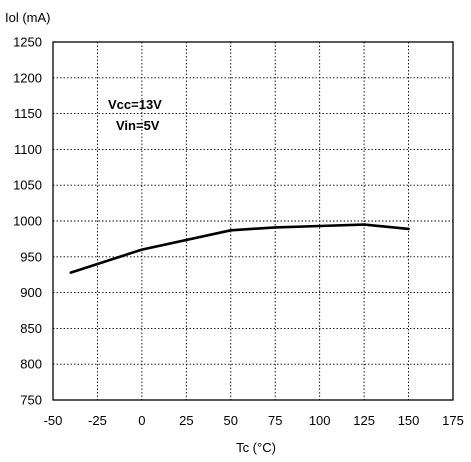  I want to click on y-tick-labels: 750 800 850 900 950 1000 1050 1100 1150 1200 1250, so click(27, 221).